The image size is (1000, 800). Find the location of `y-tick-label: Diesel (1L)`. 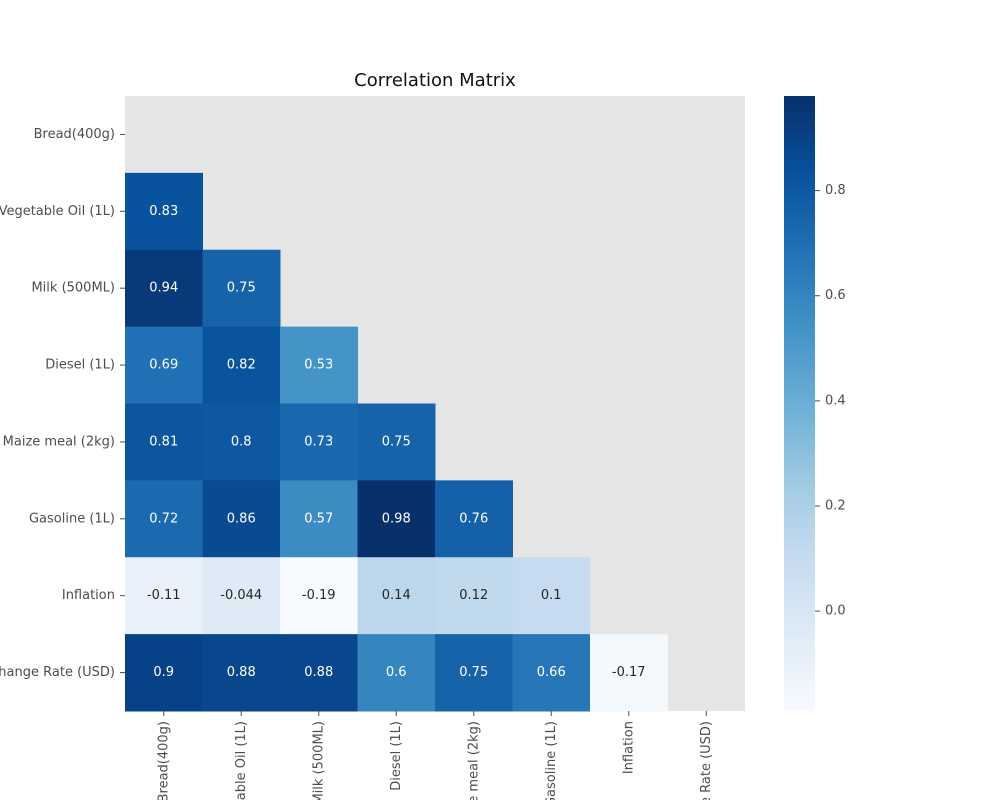

y-tick-label: Diesel (1L) is located at coordinates (80, 365).